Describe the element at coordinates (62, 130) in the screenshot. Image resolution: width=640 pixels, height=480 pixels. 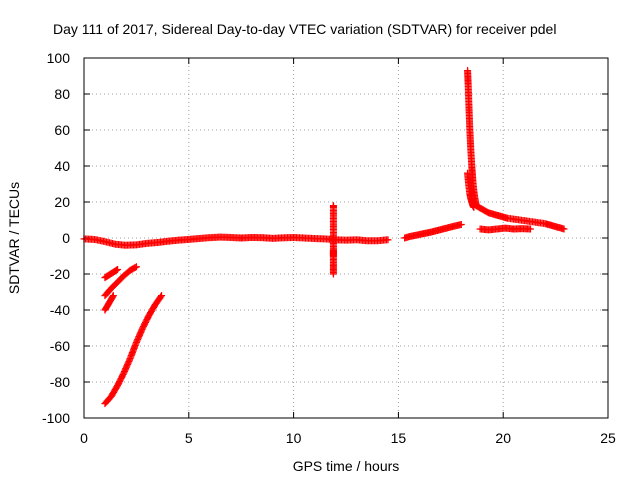
I see `y-tick-label: 60` at that location.